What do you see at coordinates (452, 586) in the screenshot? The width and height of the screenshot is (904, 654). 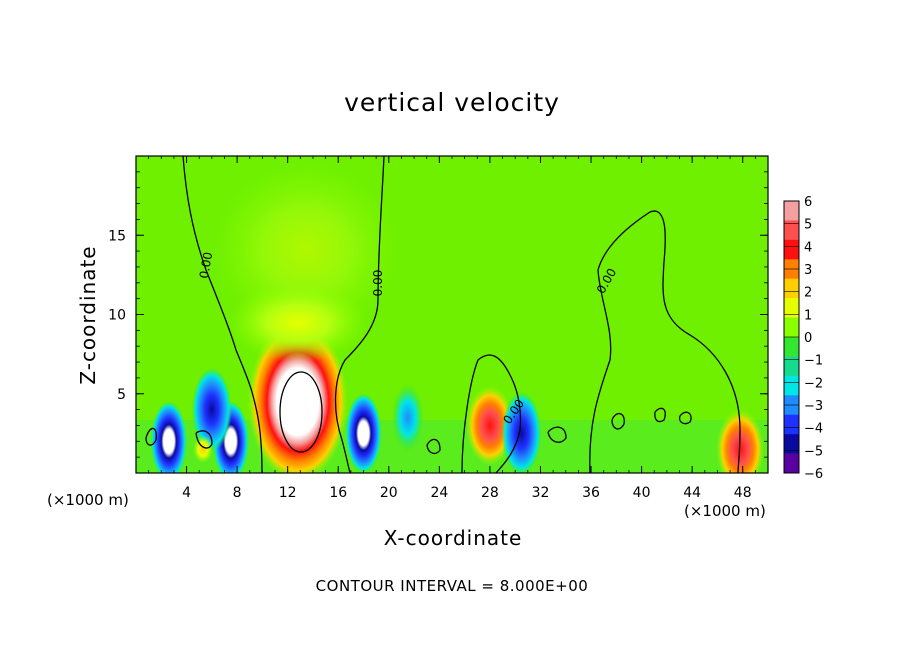 I see `contour-interval-note: CONTOUR INTERVAL = 8.000E+00` at bounding box center [452, 586].